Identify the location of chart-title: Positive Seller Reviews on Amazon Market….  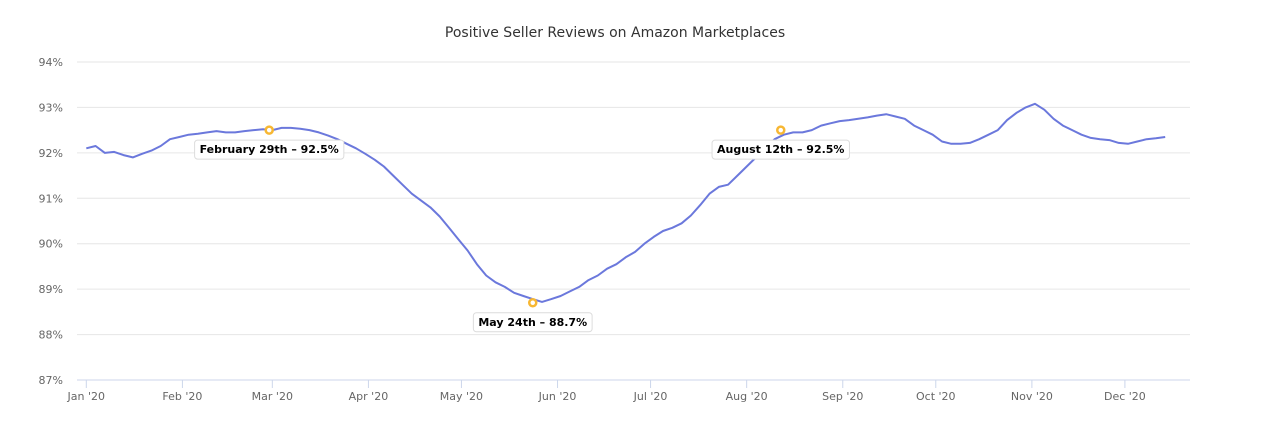
(615, 33).